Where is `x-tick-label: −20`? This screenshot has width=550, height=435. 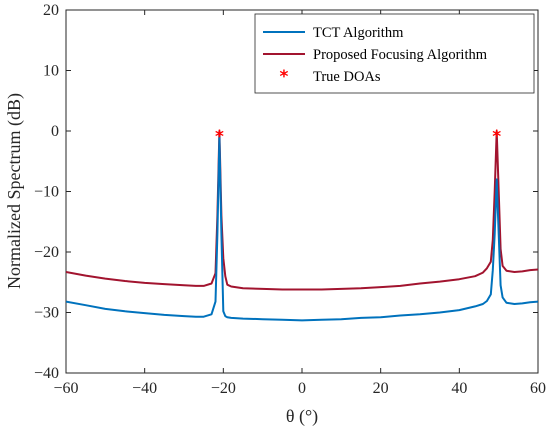 x-tick-label: −20 is located at coordinates (223, 388).